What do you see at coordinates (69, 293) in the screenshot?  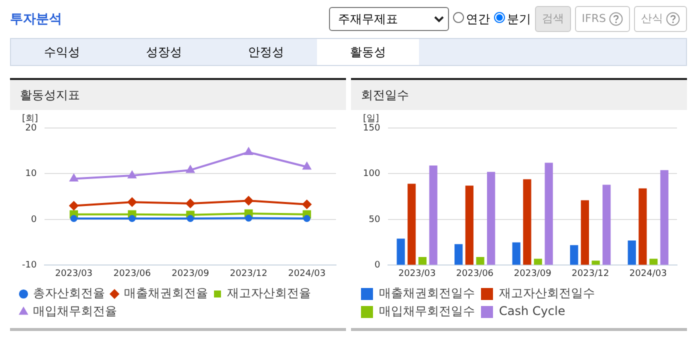 I see `legend-label: 총자산회전율` at bounding box center [69, 293].